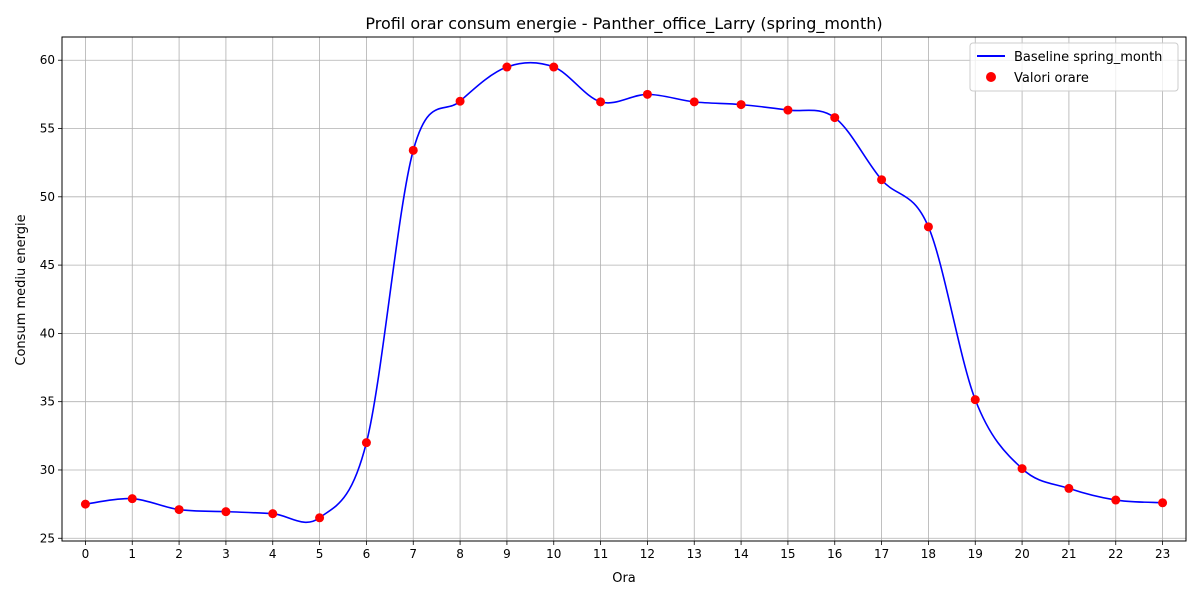  I want to click on x-tick-label: 18, so click(928, 554).